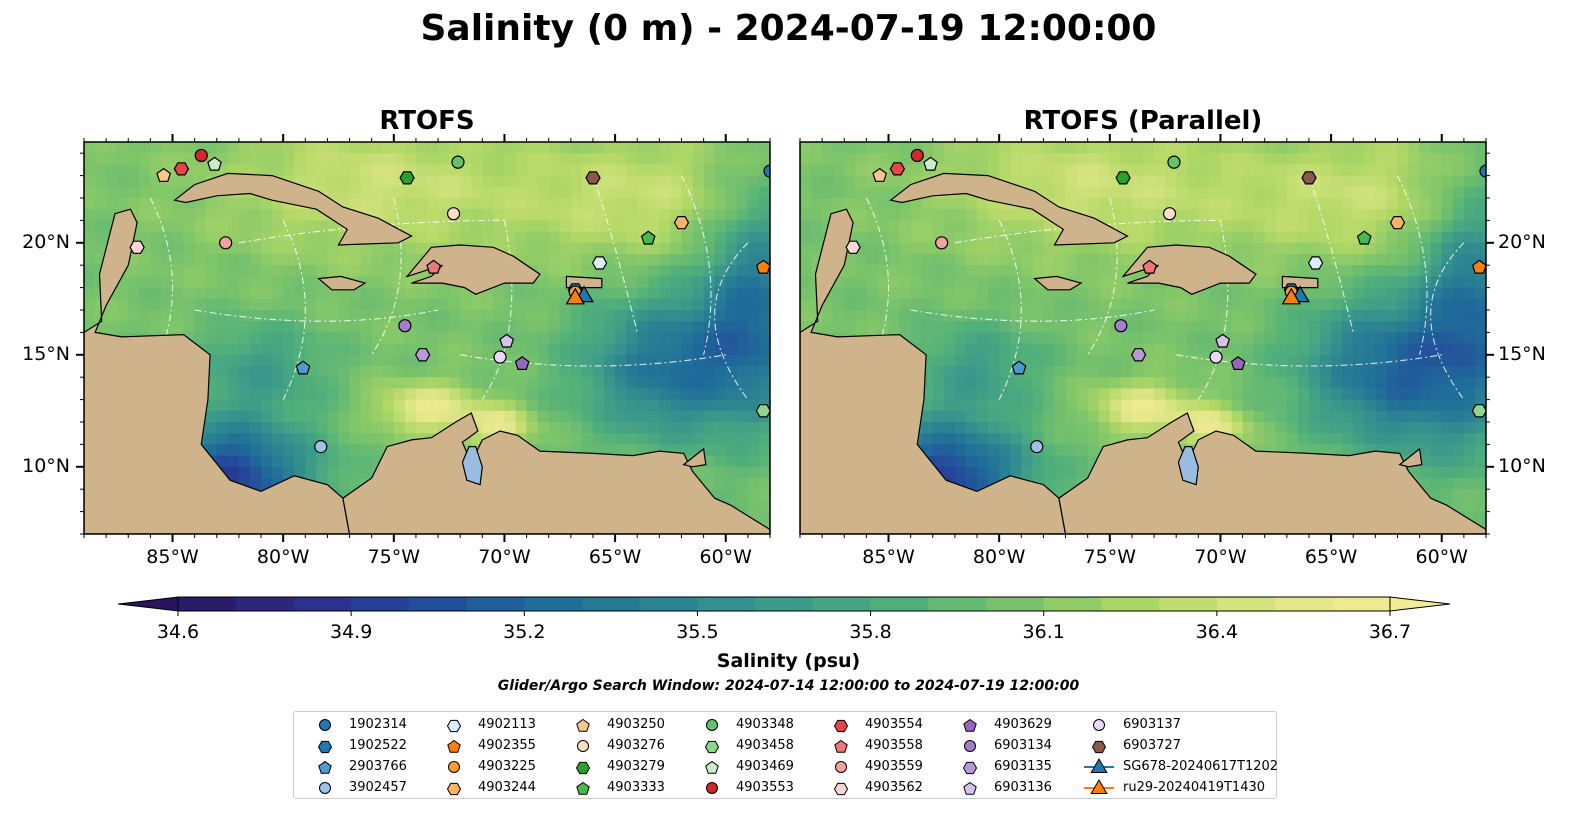  I want to click on colorbar-label: Salinity (psu), so click(788, 661).